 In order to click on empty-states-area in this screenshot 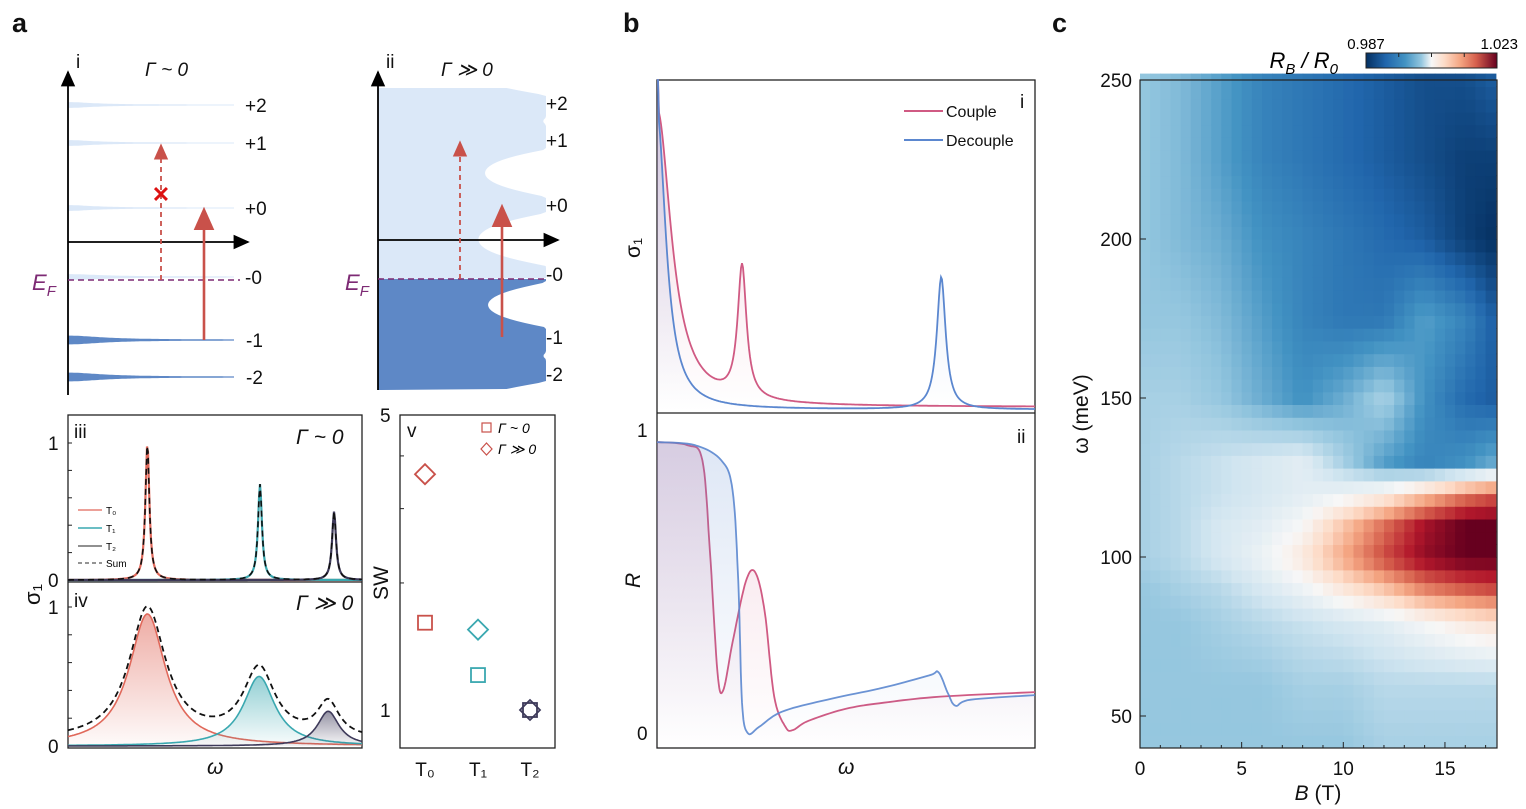, I will do `click(462, 183)`.